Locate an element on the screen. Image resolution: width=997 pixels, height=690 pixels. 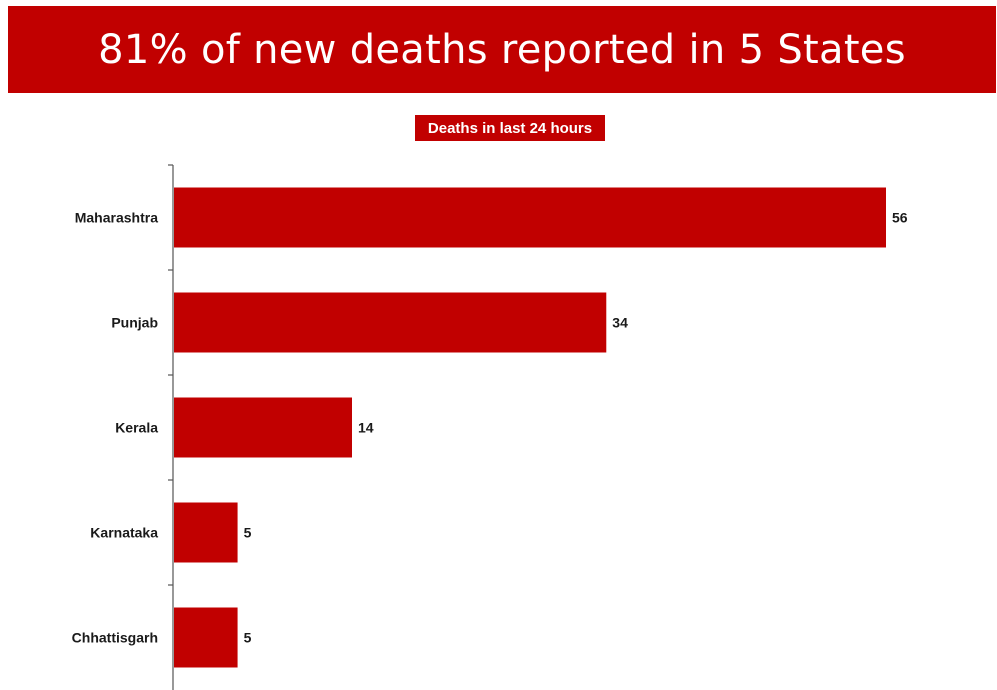
value-label-karnataka: 5 is located at coordinates (248, 533).